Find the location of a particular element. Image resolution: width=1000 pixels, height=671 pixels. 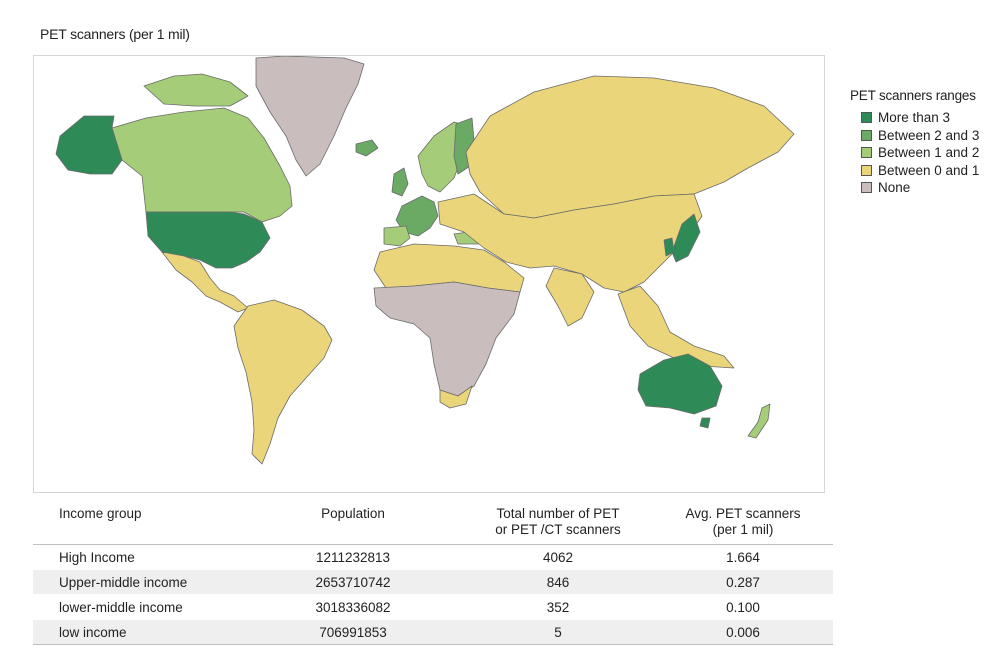

map-title: PET scanners (per 1 mil) is located at coordinates (115, 34).